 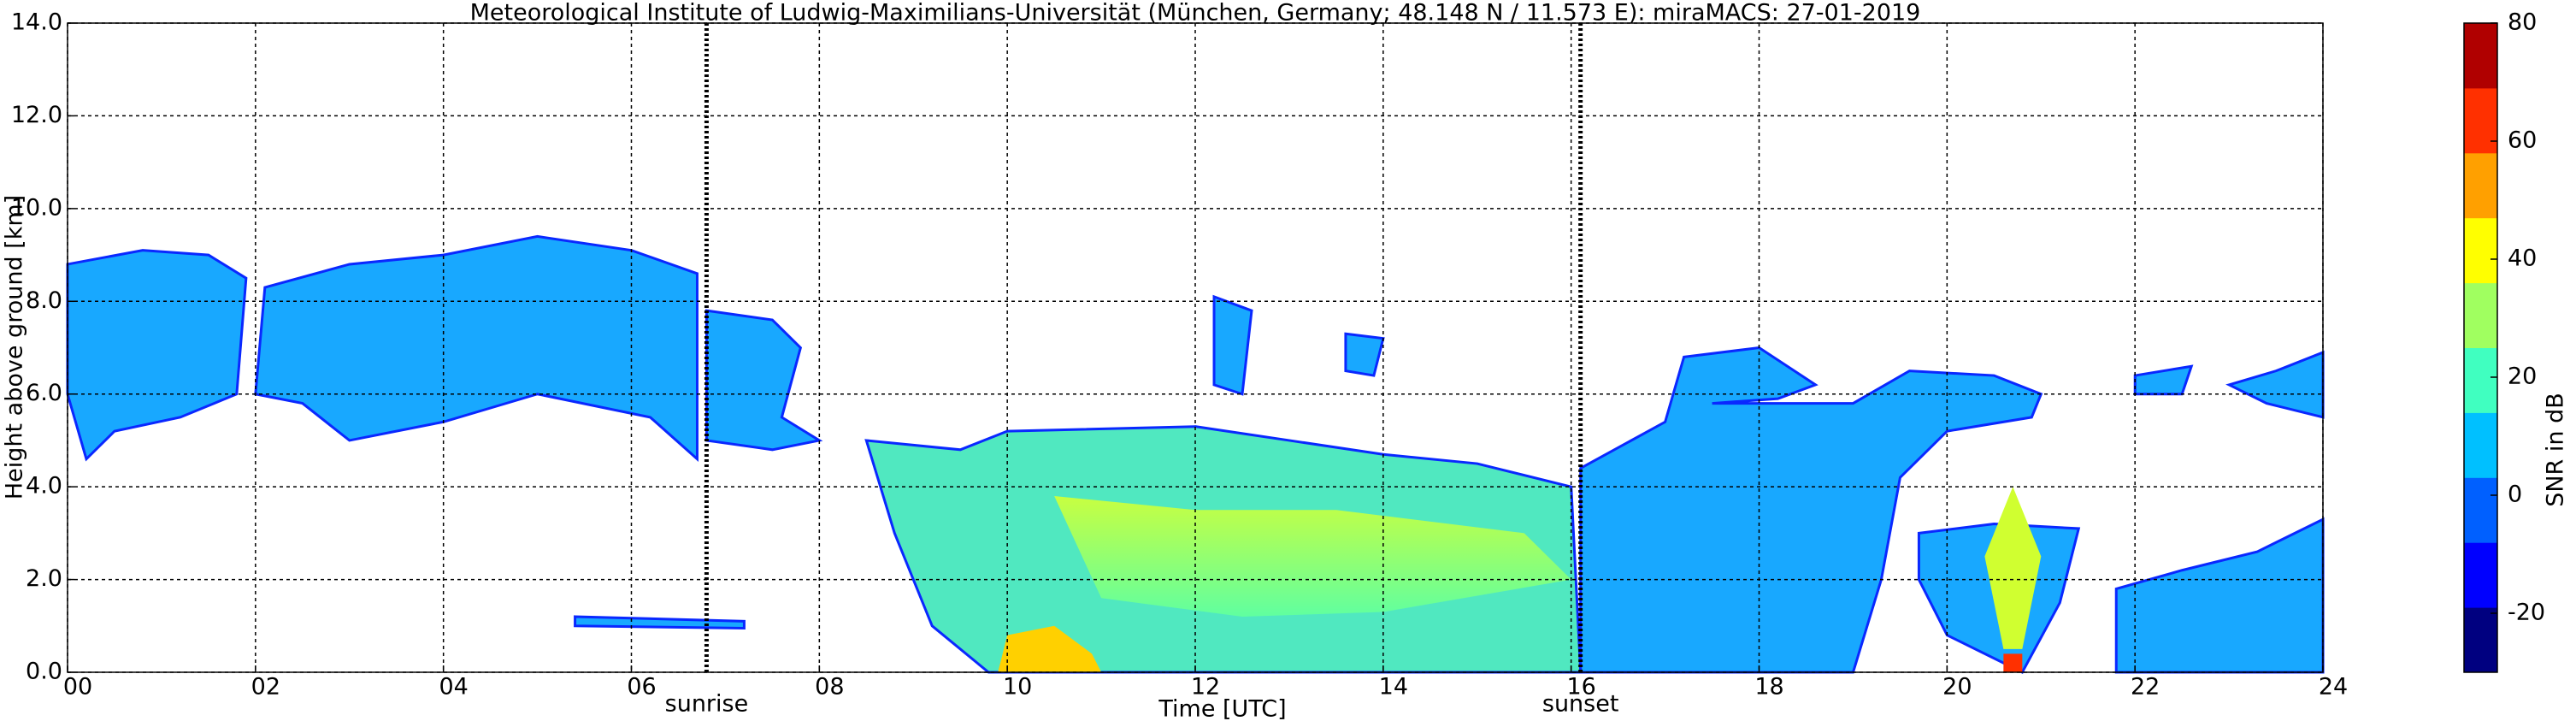 What do you see at coordinates (2145, 687) in the screenshot?
I see `x-tick-label: 22` at bounding box center [2145, 687].